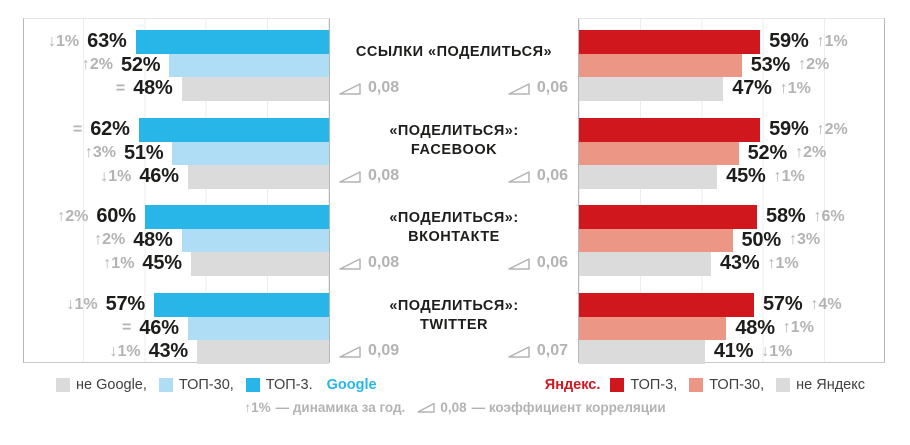  I want to click on legend-item: ТОП-3., so click(279, 384).